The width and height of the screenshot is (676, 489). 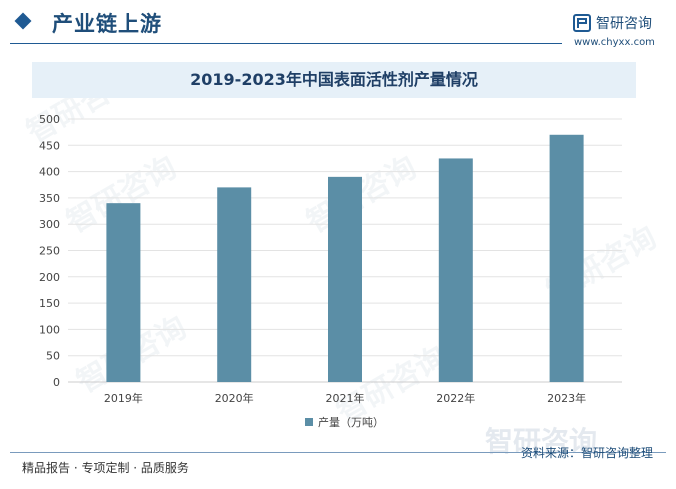 I want to click on y-tick-label: 450, so click(x=49, y=145).